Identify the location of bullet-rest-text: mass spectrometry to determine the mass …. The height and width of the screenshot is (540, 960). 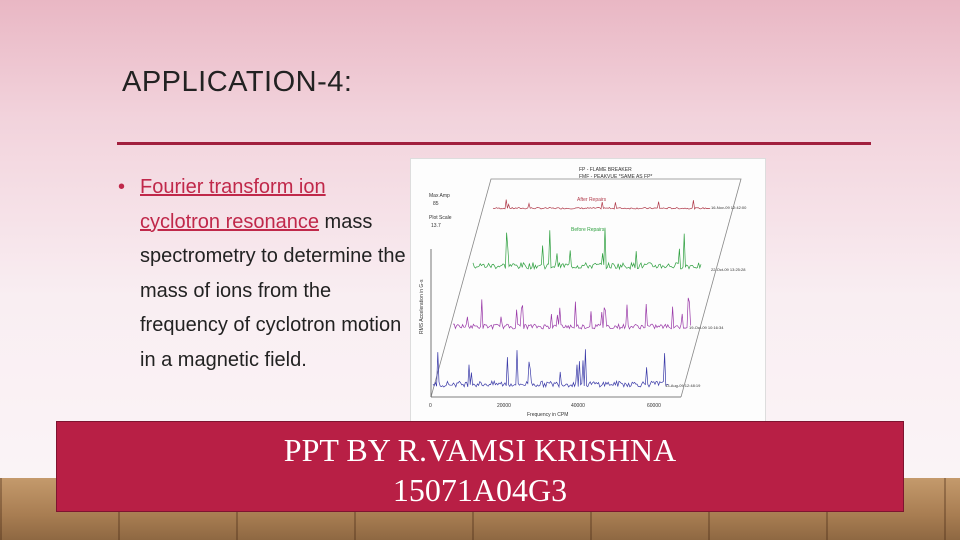
(273, 290).